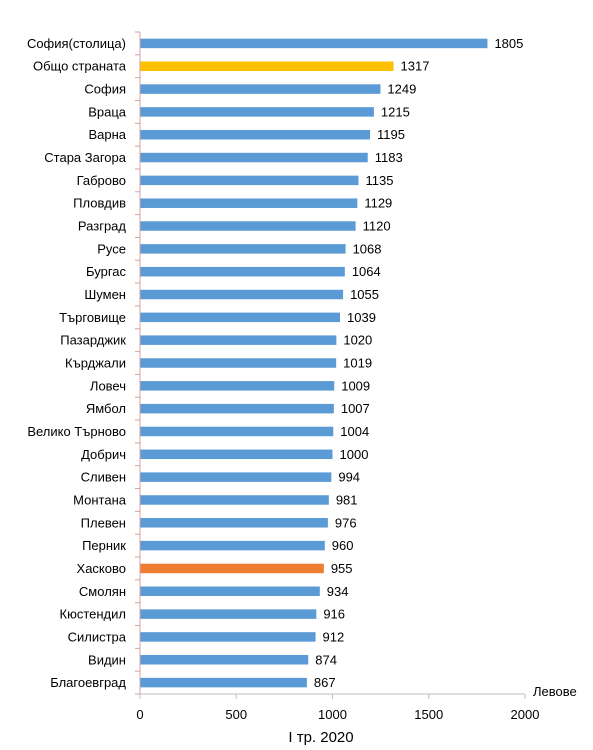 The height and width of the screenshot is (750, 593). Describe the element at coordinates (555, 691) in the screenshot. I see `x-axis-unit-label: Левове` at that location.